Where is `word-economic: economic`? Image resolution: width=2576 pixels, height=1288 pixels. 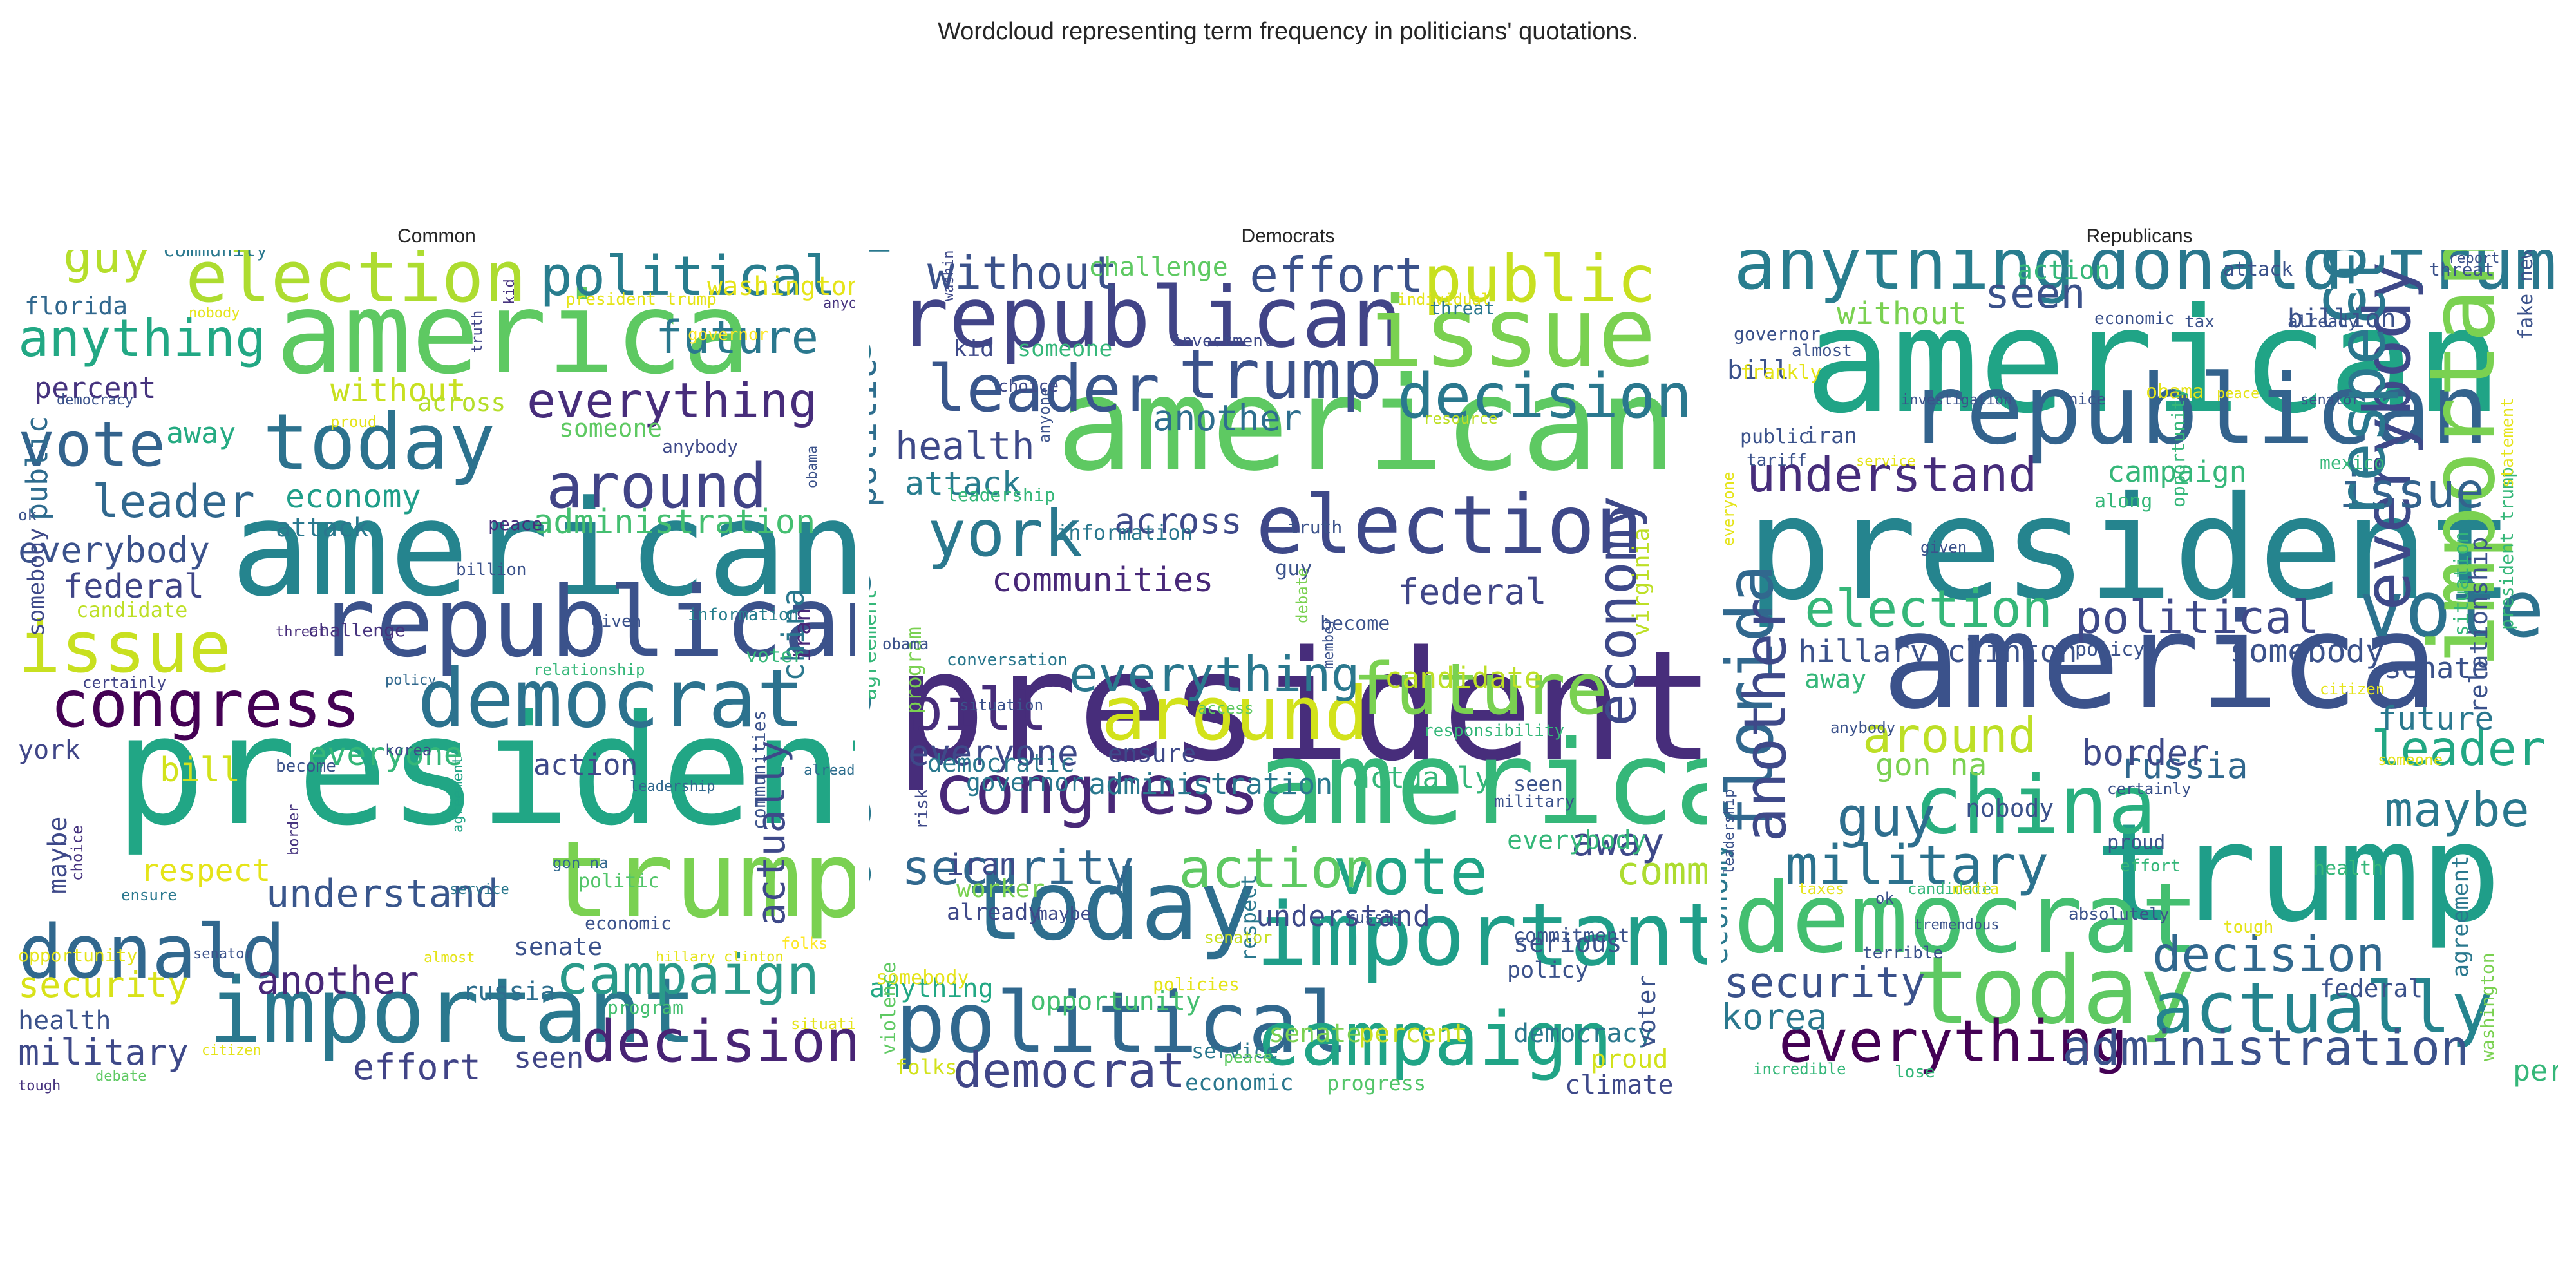
word-economic: economic is located at coordinates (2134, 318).